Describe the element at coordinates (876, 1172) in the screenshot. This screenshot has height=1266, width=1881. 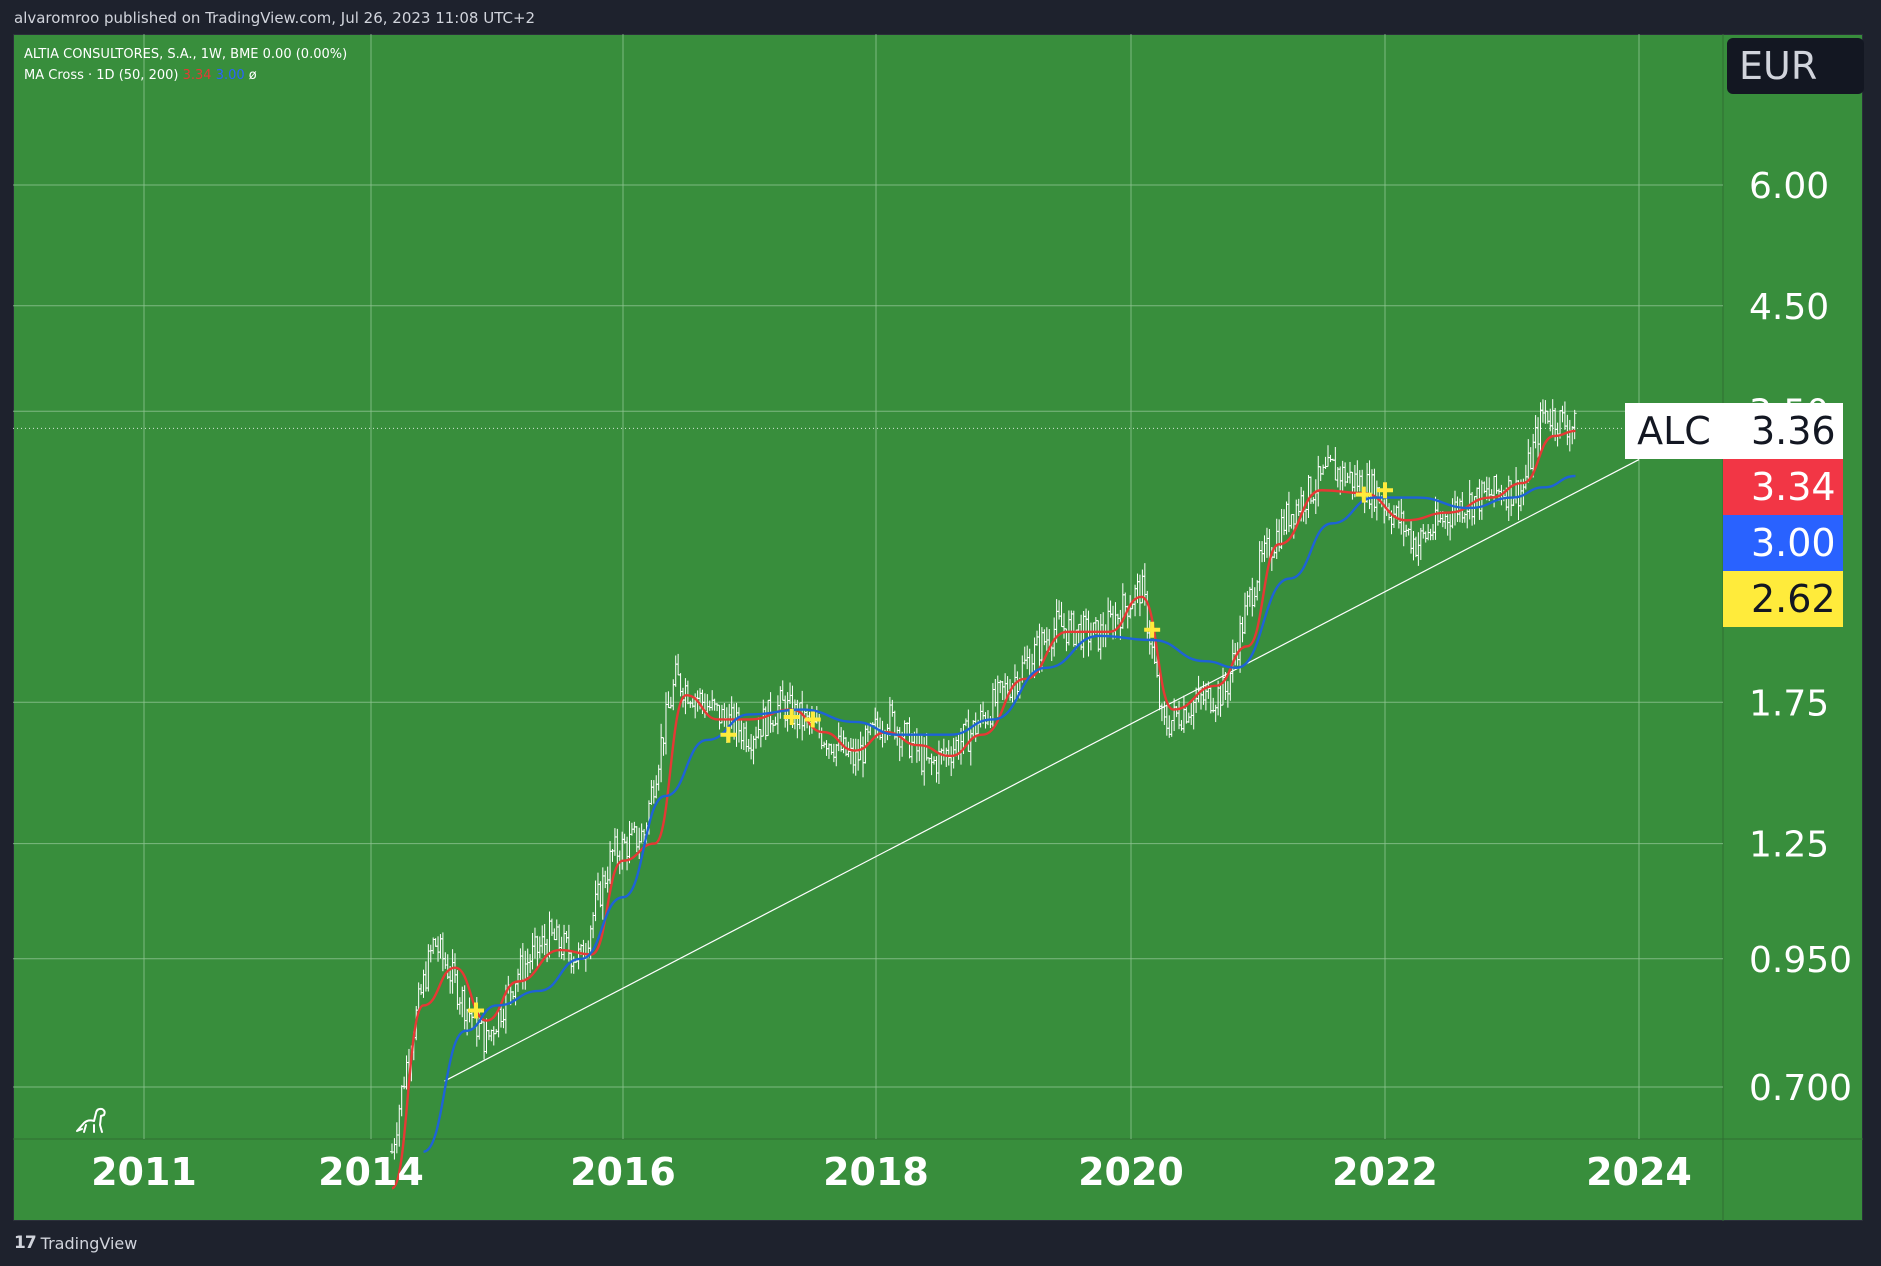
I see `x-tick-label: 2018` at that location.